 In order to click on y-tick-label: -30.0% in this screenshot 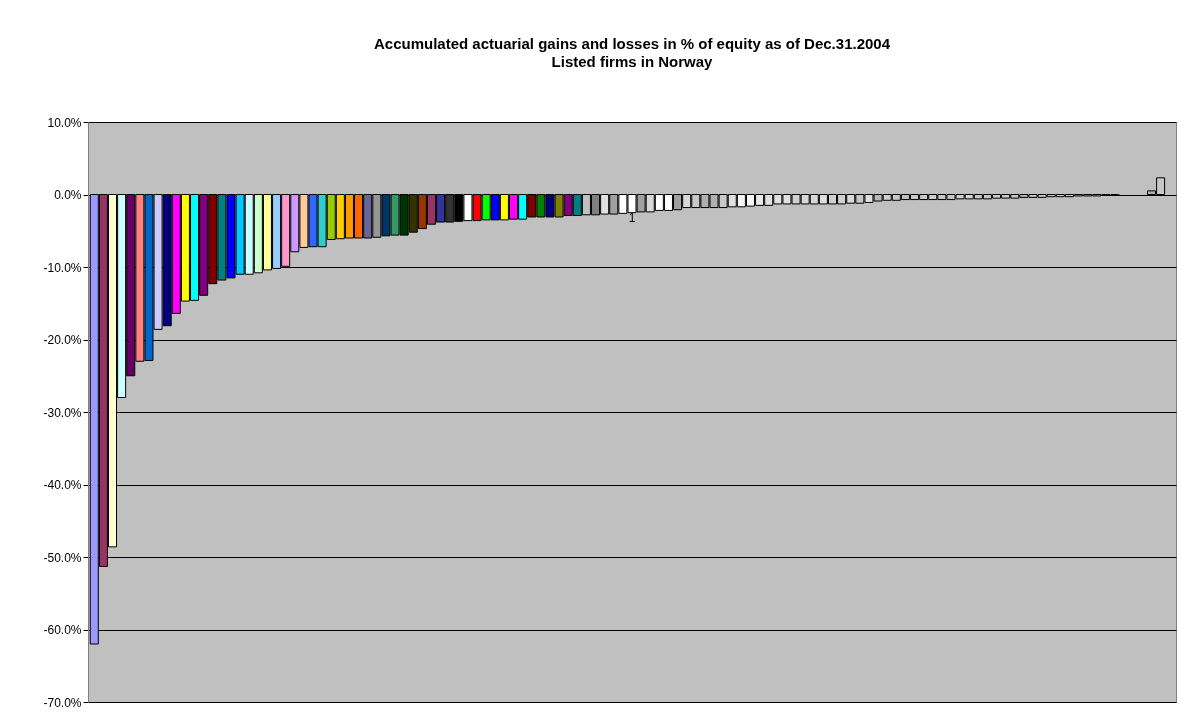, I will do `click(62, 412)`.